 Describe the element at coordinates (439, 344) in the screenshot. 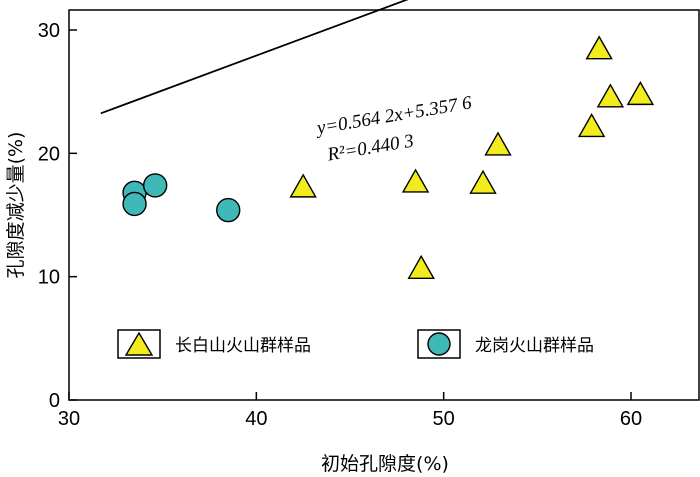

I see `legend-circle-icon` at that location.